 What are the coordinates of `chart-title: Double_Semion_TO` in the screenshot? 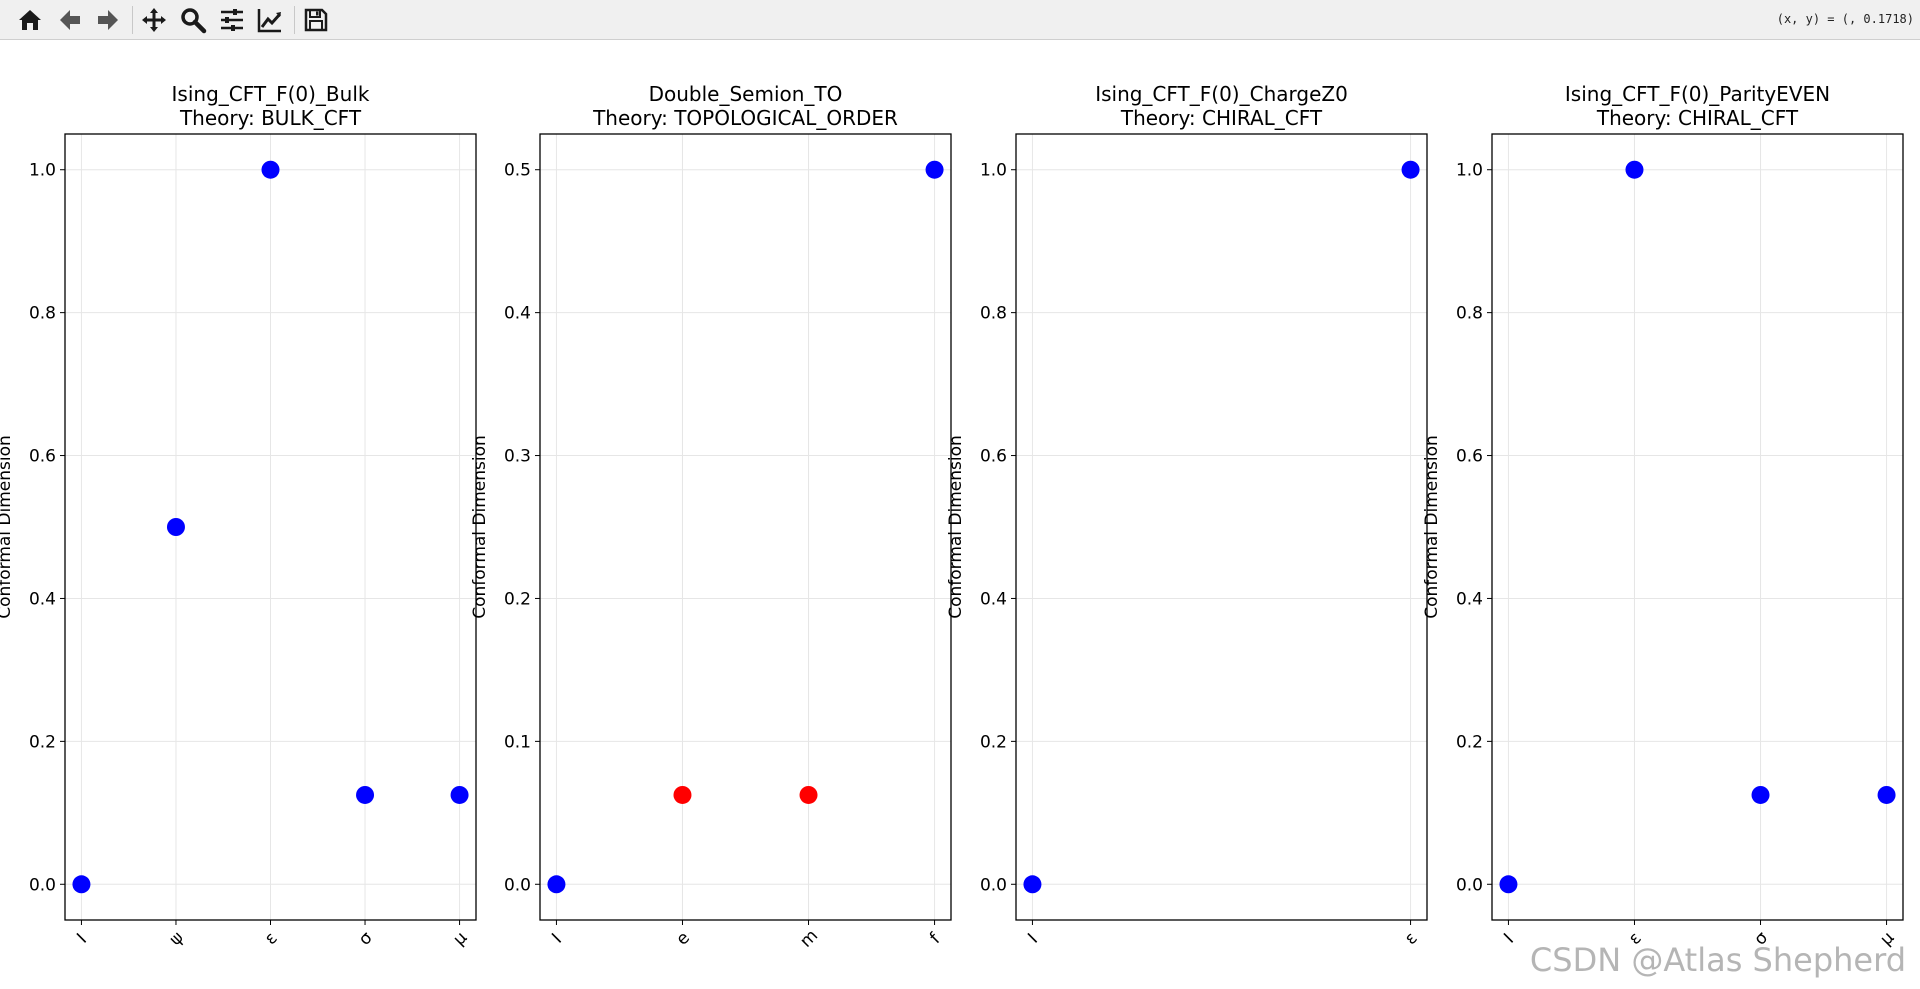 It's located at (746, 94).